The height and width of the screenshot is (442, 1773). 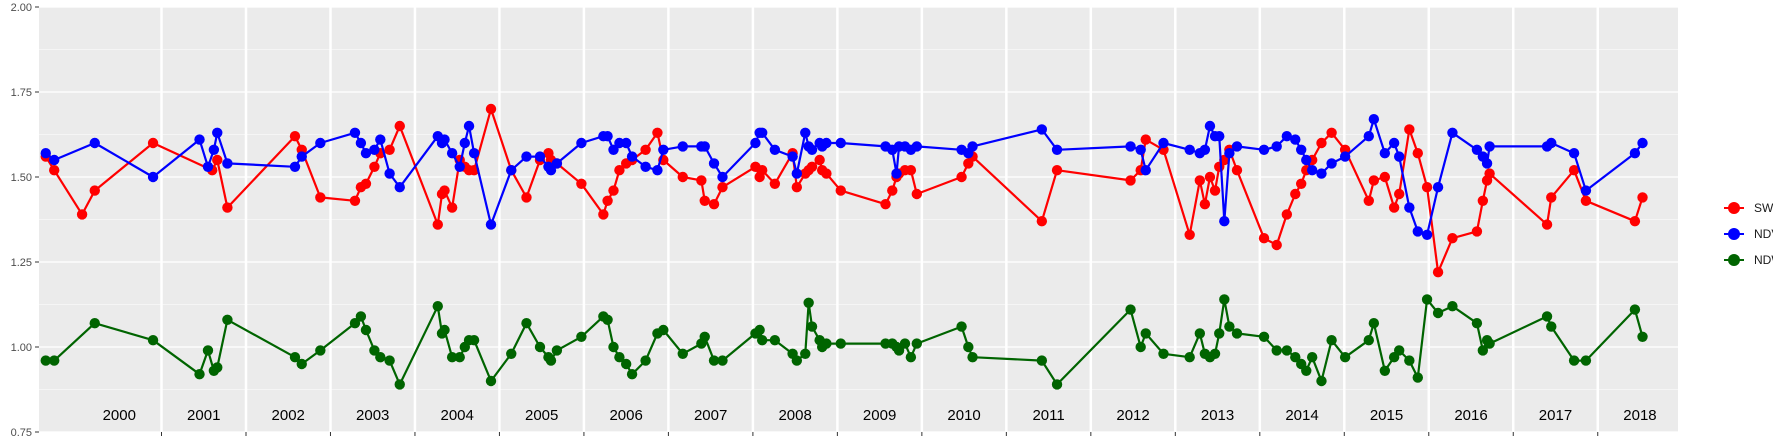 What do you see at coordinates (1747, 208) in the screenshot?
I see `legend-item-swir: SWIR` at bounding box center [1747, 208].